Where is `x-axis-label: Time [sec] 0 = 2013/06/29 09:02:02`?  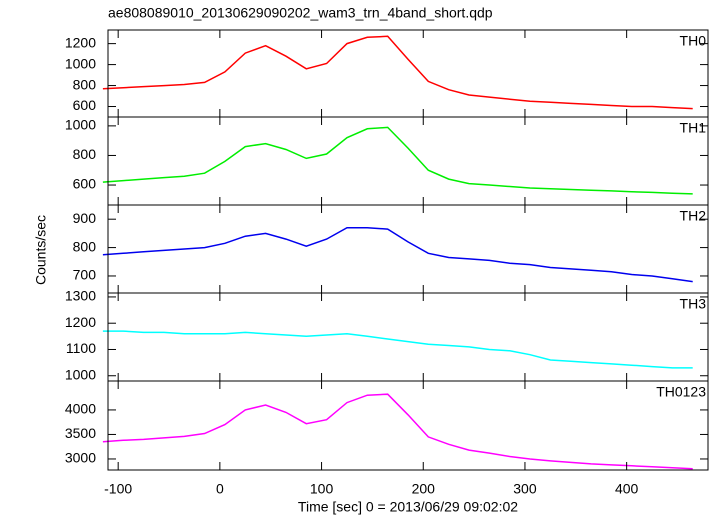
x-axis-label: Time [sec] 0 = 2013/06/29 09:02:02 is located at coordinates (408, 507).